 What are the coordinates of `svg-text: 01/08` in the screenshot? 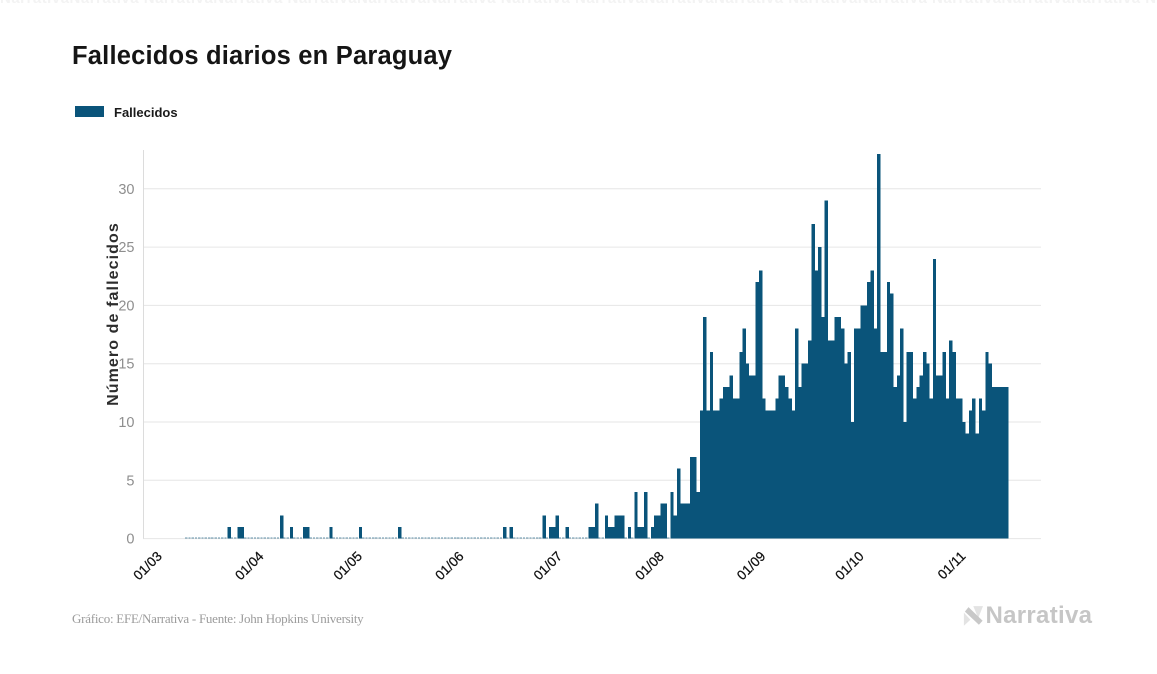 It's located at (649, 566).